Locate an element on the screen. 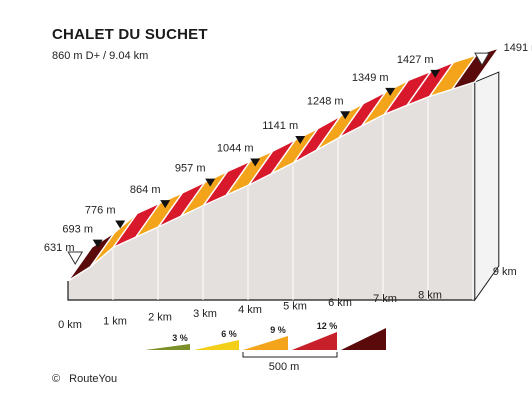 The width and height of the screenshot is (532, 400). x-tick-label: 2 km is located at coordinates (160, 318).